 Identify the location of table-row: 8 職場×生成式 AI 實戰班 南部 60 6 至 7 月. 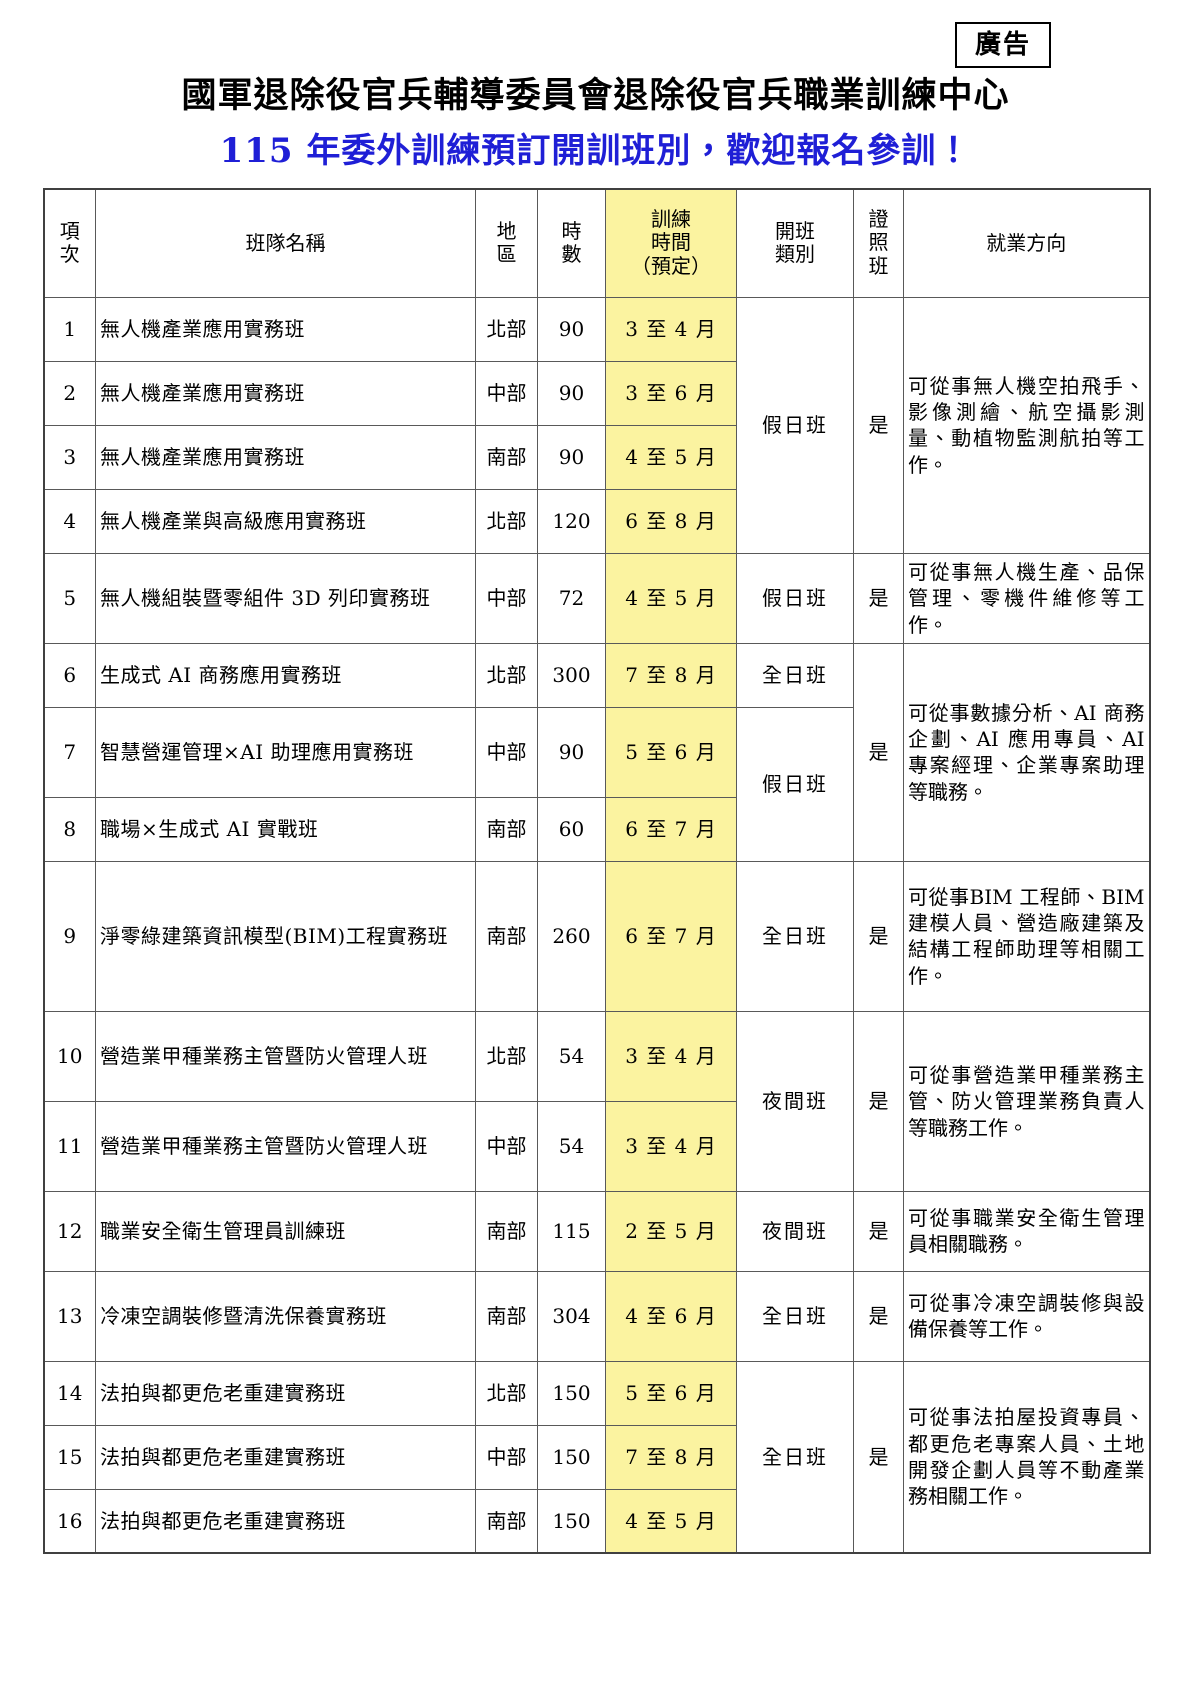
(596, 829).